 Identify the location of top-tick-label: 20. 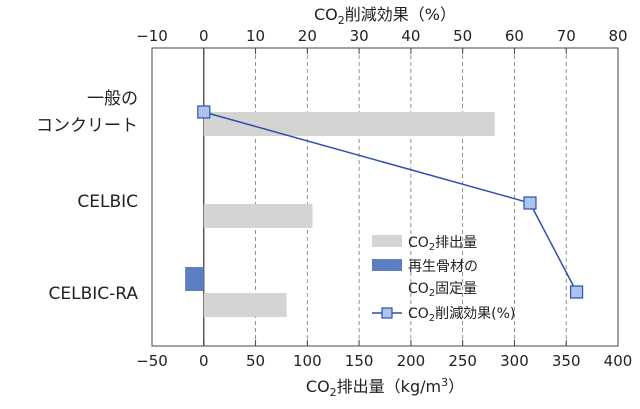
(307, 36).